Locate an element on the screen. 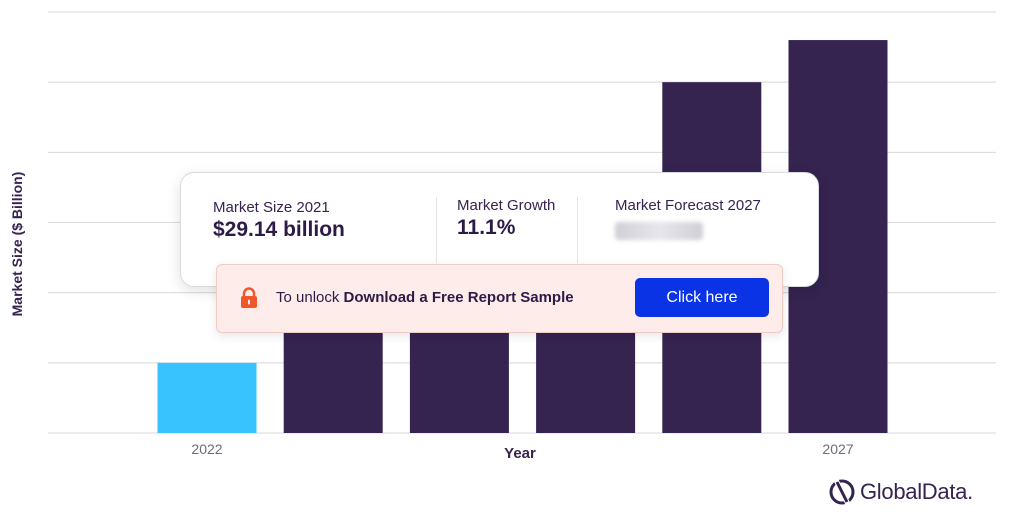 The image size is (1009, 512). market-growth-label: Market Growth is located at coordinates (506, 205).